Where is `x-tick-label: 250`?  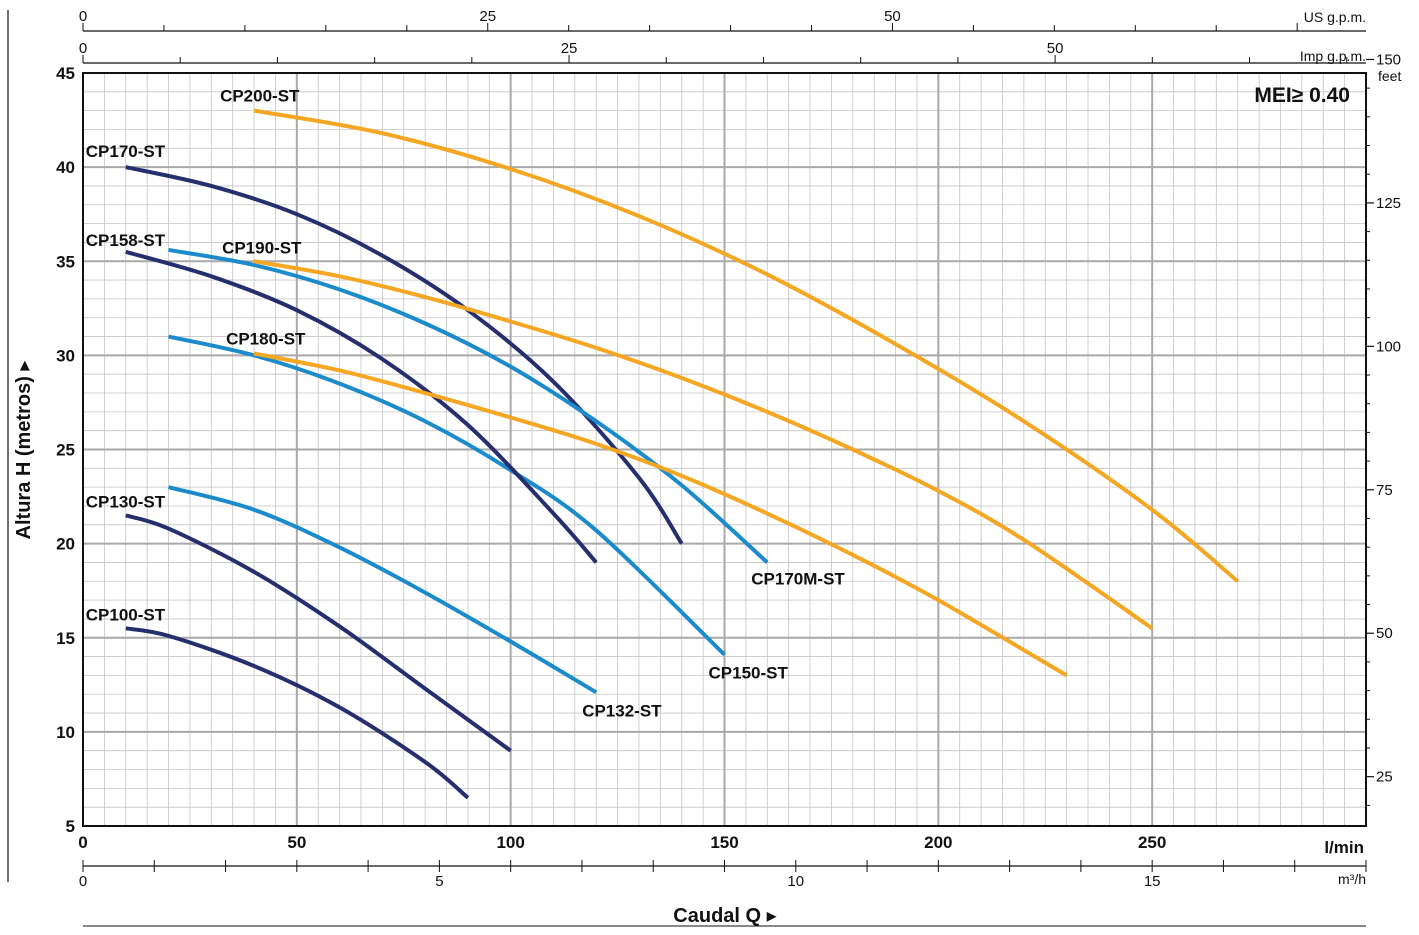
x-tick-label: 250 is located at coordinates (1152, 842).